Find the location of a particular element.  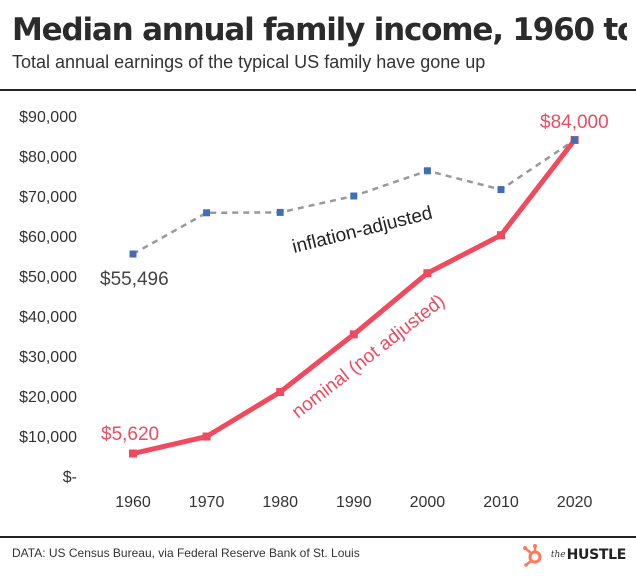

x-tick-label: 2020 is located at coordinates (575, 502).